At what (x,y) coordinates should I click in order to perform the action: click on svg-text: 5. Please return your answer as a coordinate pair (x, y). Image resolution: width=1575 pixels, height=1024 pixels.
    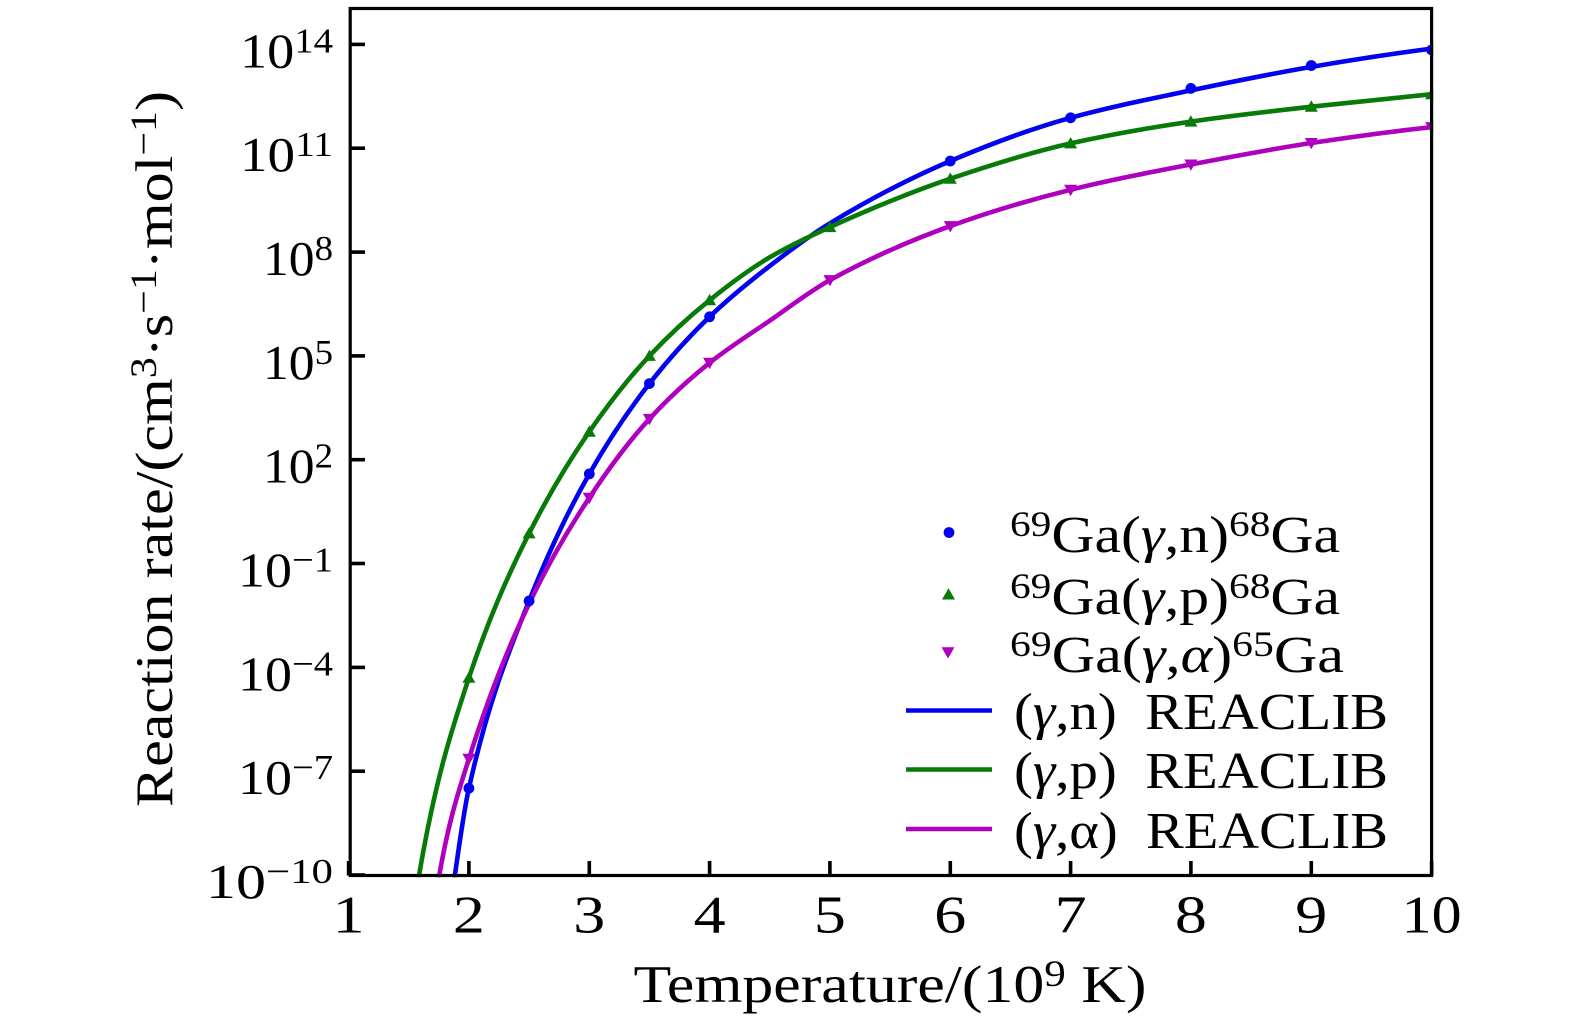
    Looking at the image, I should click on (830, 916).